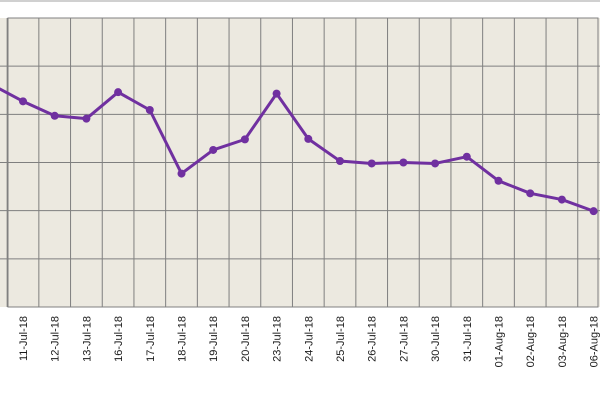  I want to click on x-tick-label: 03-Aug-18, so click(563, 341).